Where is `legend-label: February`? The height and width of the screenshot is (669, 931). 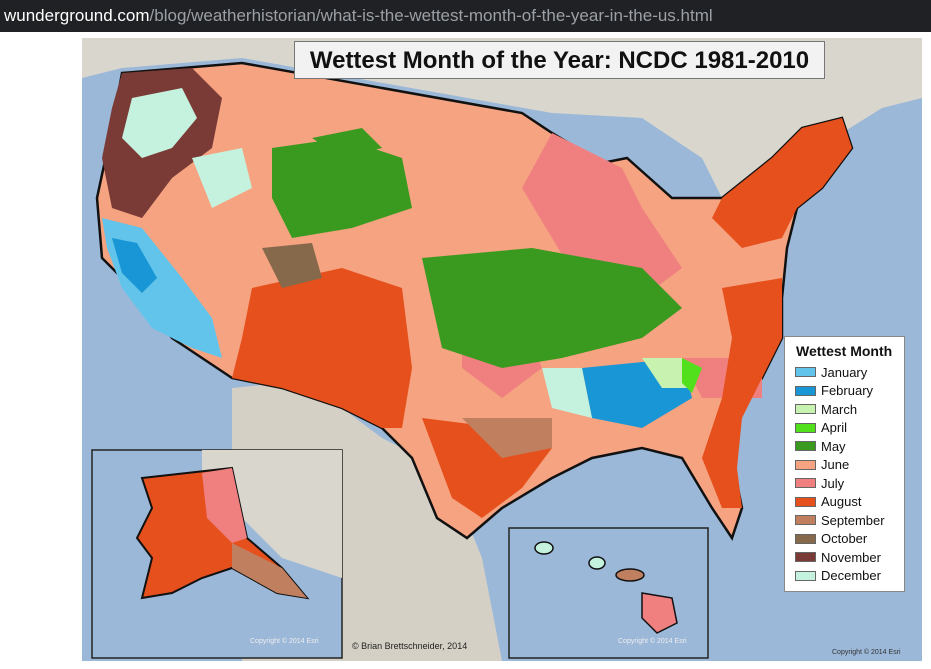 legend-label: February is located at coordinates (847, 391).